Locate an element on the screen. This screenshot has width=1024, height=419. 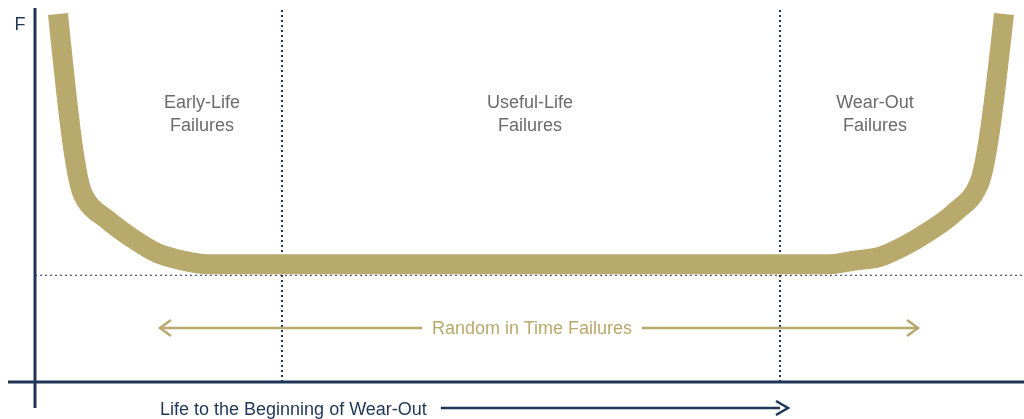
annotation: Wear-Out Failures is located at coordinates (875, 113).